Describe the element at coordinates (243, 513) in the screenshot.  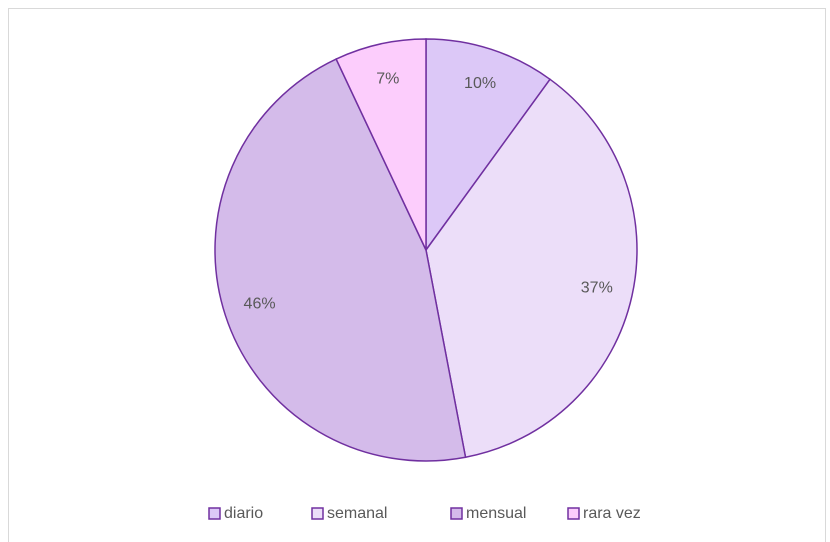
I see `legend-label: diario` at that location.